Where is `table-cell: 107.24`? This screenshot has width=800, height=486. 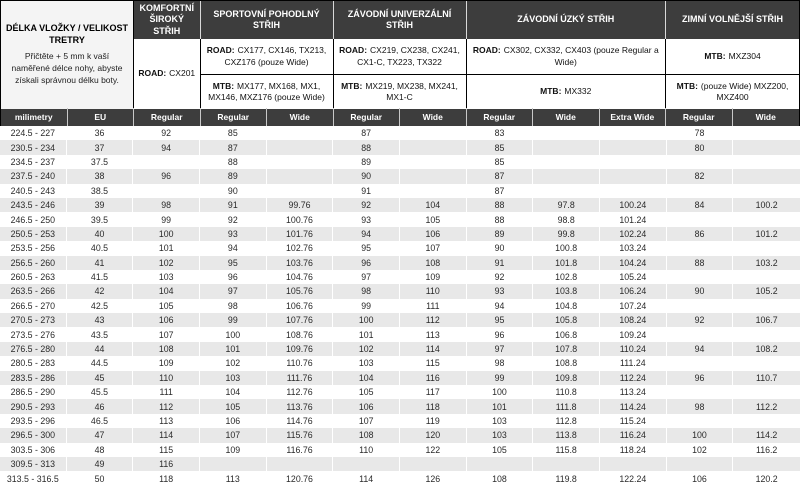 table-cell: 107.24 is located at coordinates (633, 306).